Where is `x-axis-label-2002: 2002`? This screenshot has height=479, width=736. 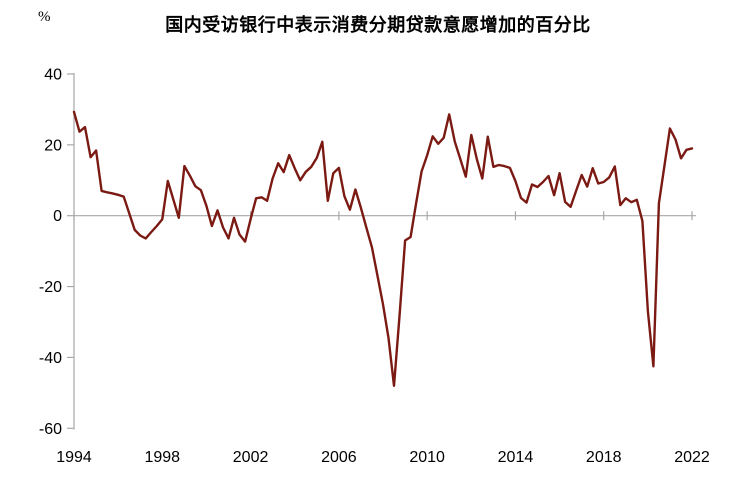 x-axis-label-2002: 2002 is located at coordinates (251, 457).